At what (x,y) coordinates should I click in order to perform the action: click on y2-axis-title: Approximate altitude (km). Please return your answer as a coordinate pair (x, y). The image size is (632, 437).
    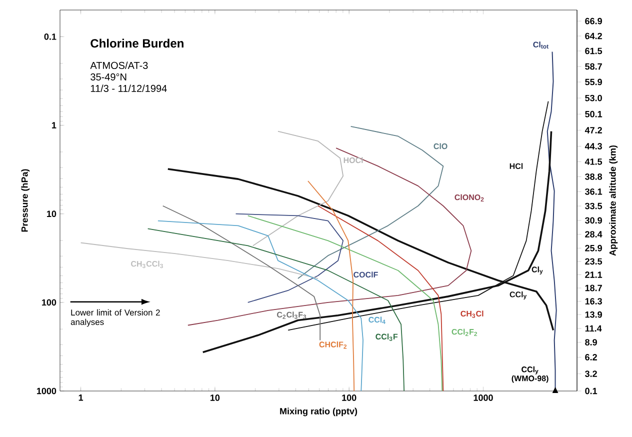
    Looking at the image, I should click on (613, 200).